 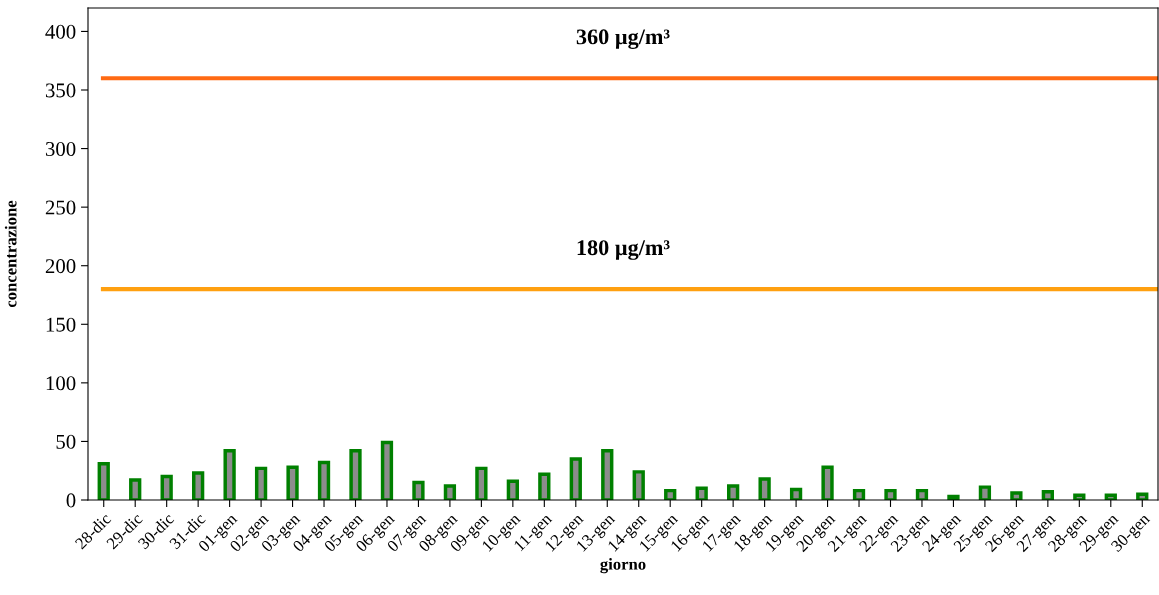 I want to click on y-tick-label: 0, so click(x=71, y=500).